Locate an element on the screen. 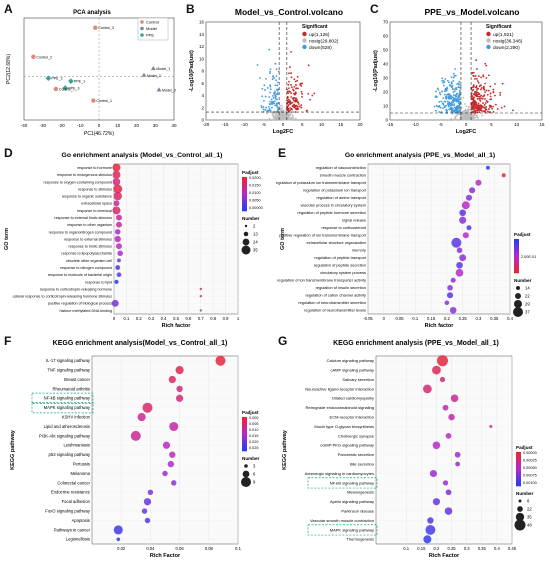 The width and height of the screenshot is (550, 568). volcano-ytick: 70 is located at coordinates (386, 22).